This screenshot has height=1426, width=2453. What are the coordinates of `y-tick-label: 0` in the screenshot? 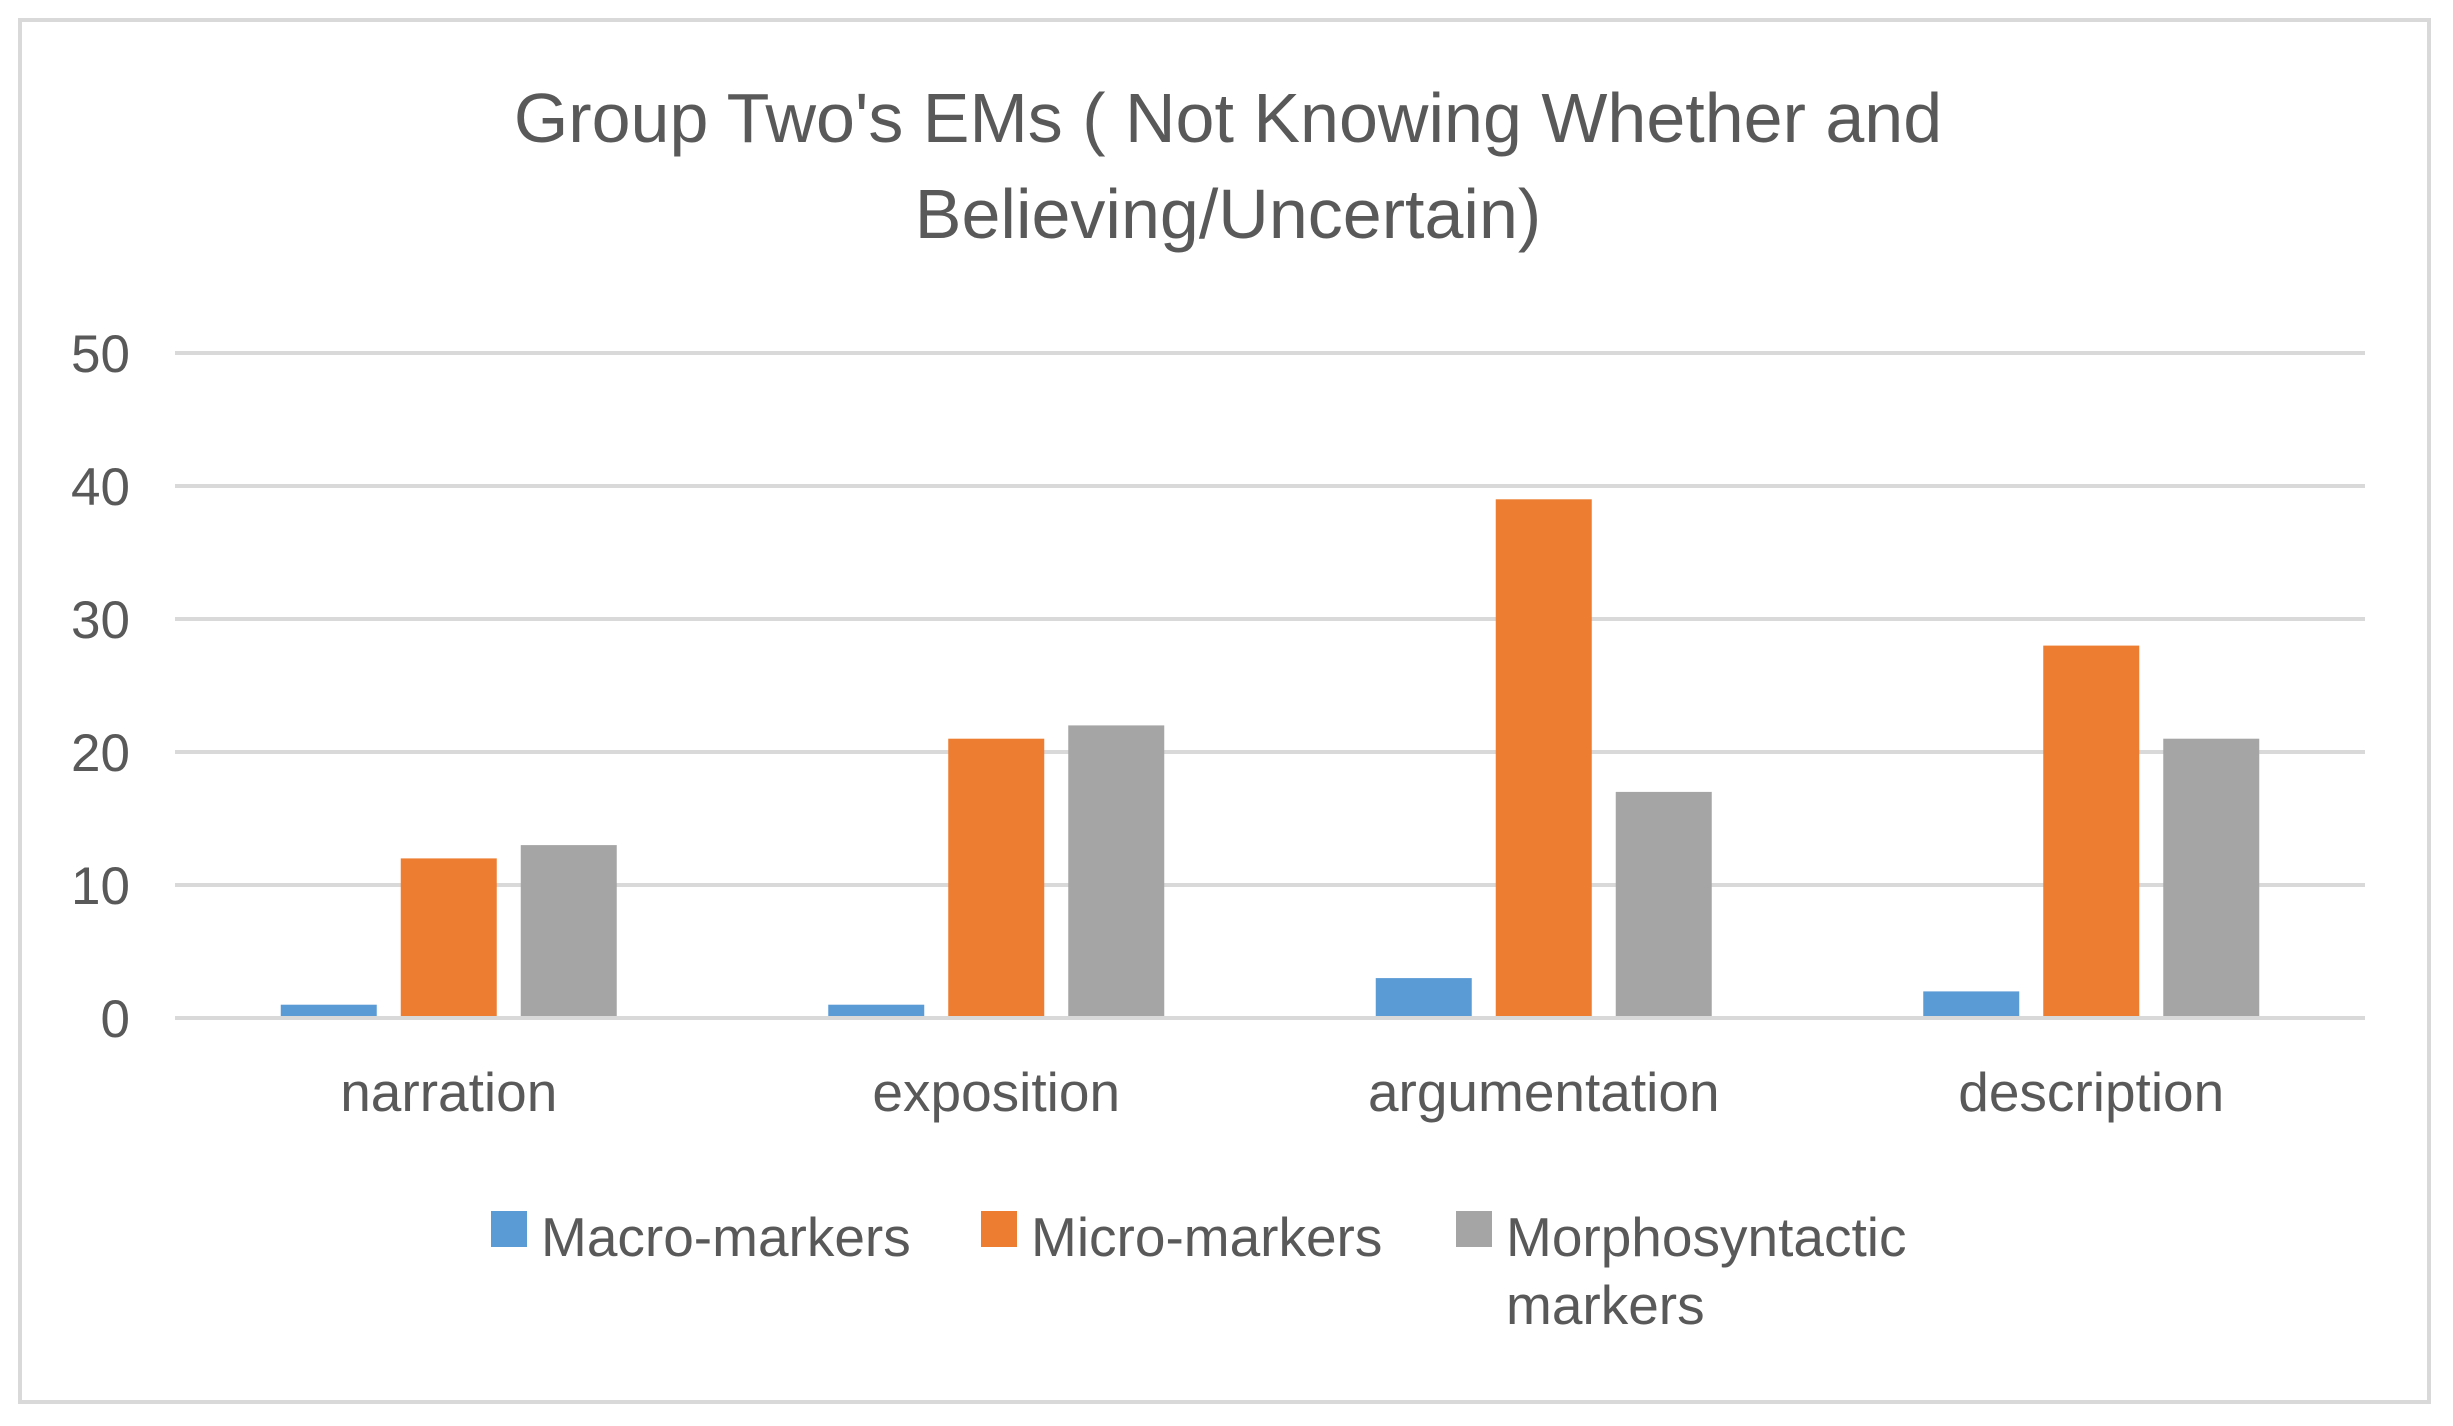 It's located at (115, 1019).